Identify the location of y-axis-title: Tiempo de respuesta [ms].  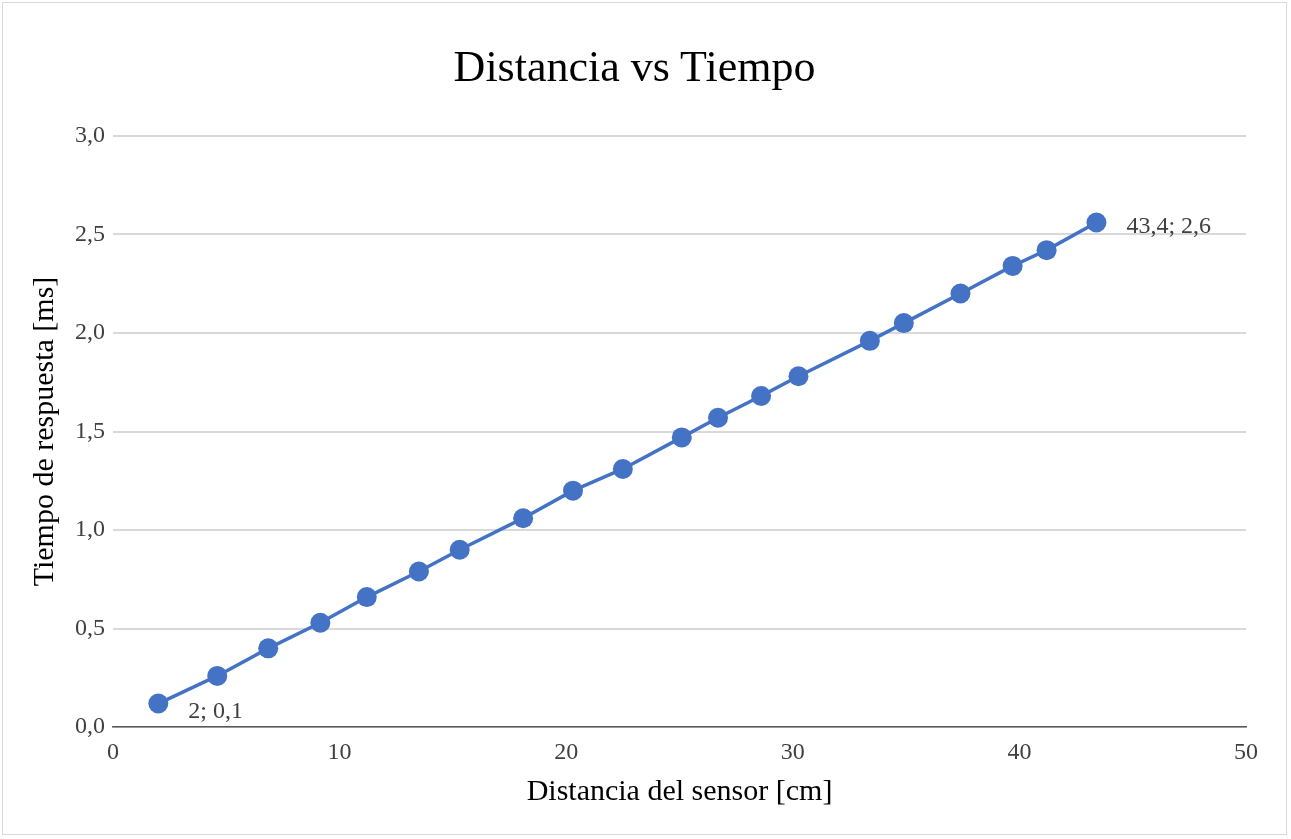
(42, 431).